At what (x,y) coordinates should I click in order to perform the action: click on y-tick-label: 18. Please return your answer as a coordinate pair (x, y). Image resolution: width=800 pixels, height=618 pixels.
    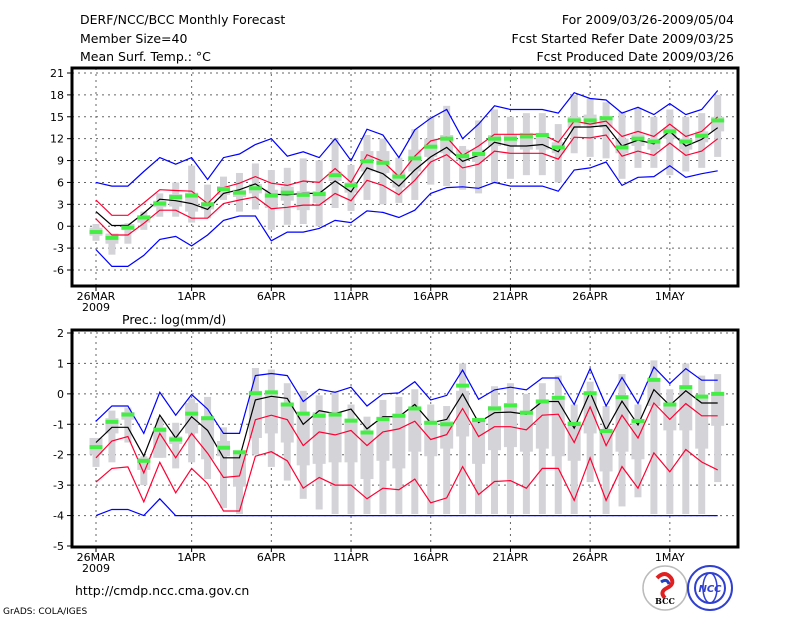
    Looking at the image, I should click on (57, 95).